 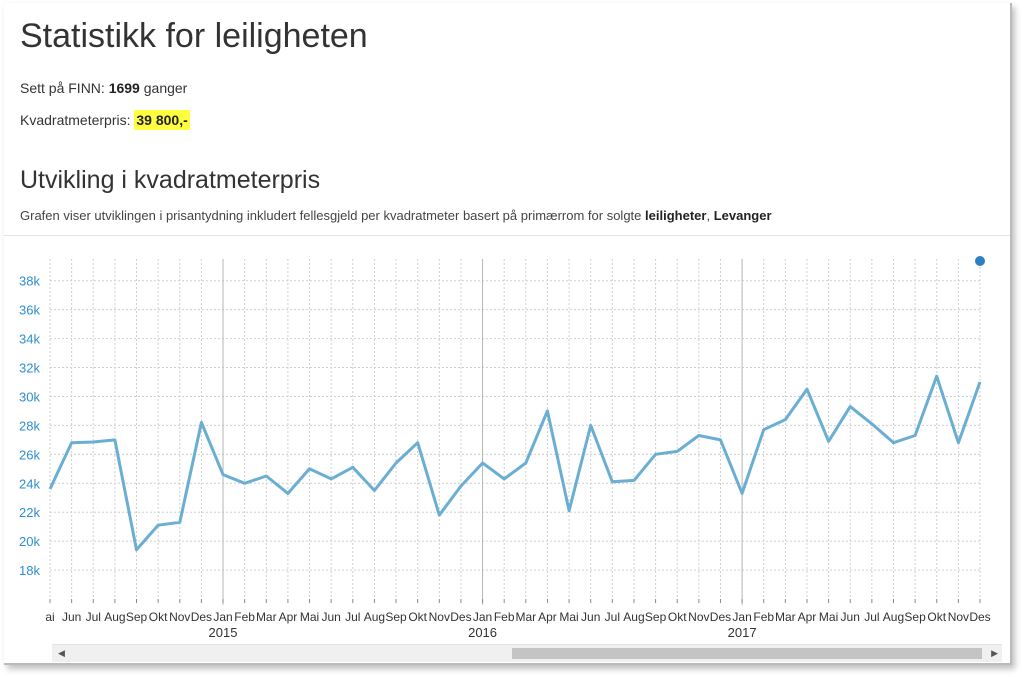 I want to click on scroll-left-icon: ◀, so click(x=61, y=653).